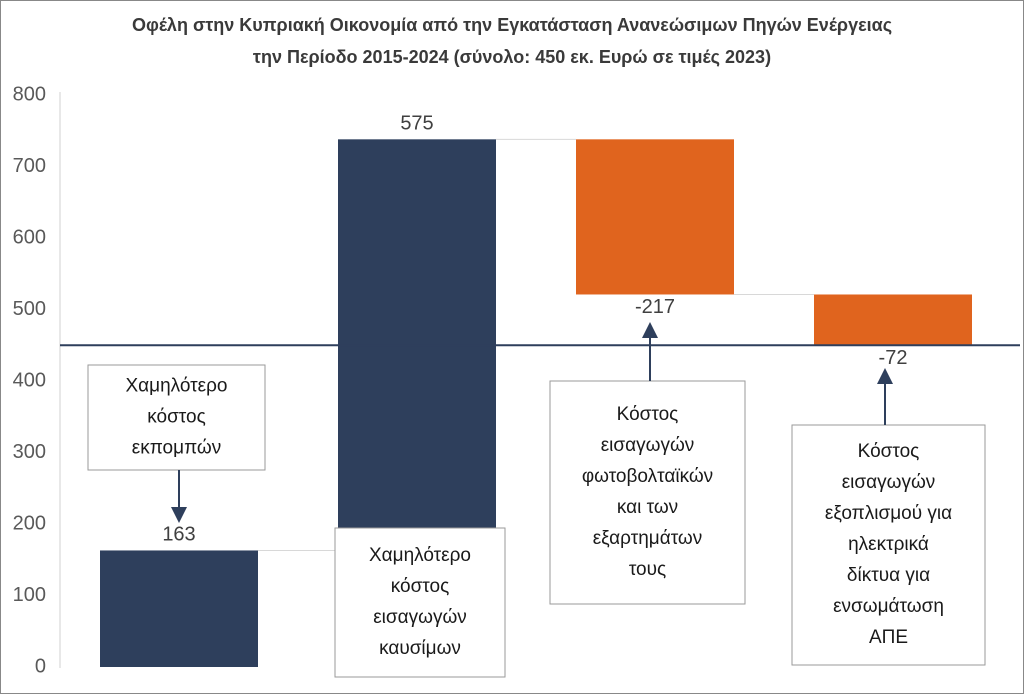 The image size is (1024, 694). What do you see at coordinates (29, 380) in the screenshot?
I see `y-tick-label: 400` at bounding box center [29, 380].